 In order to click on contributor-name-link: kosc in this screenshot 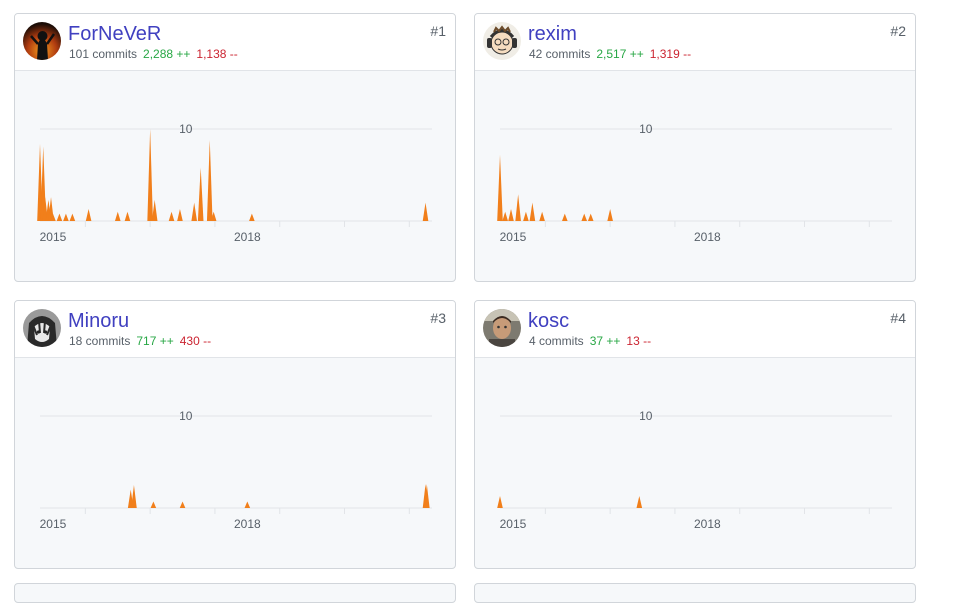, I will do `click(549, 321)`.